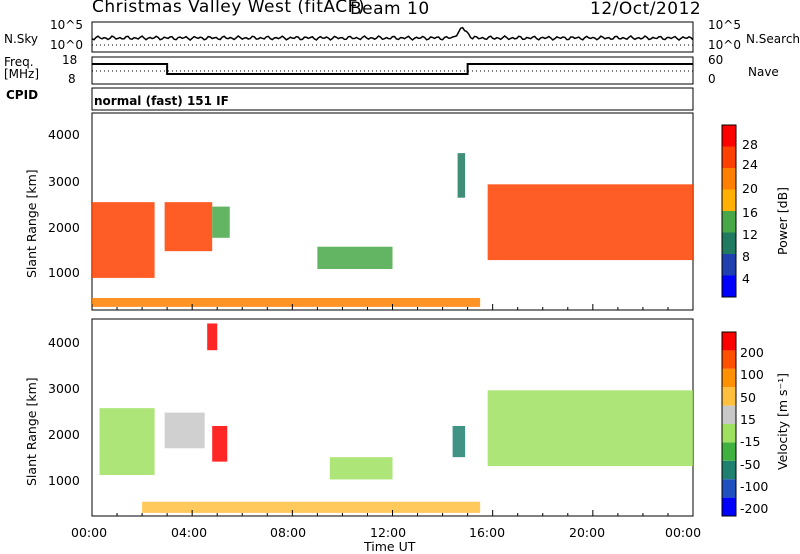  I want to click on power-ytick-2000: 2000, so click(64, 227).